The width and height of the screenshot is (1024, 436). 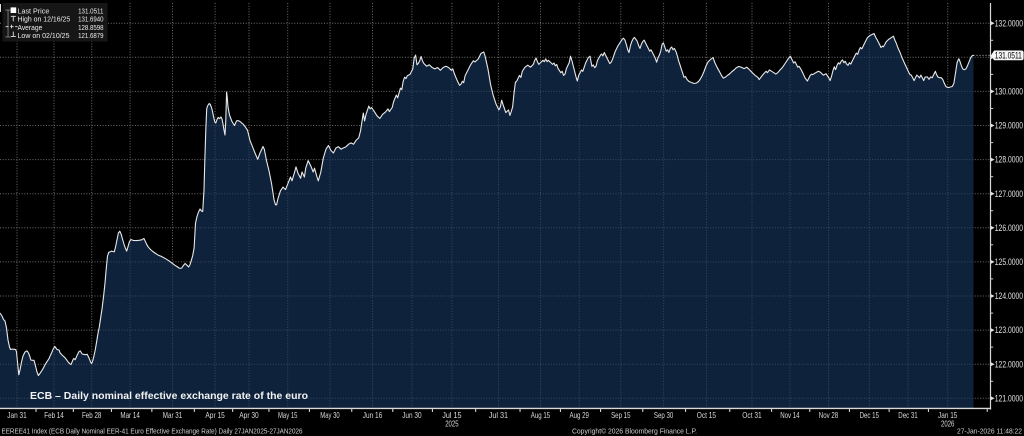 What do you see at coordinates (989, 431) in the screenshot?
I see `svg-text: 27-Jan-2026 11:48:22` at bounding box center [989, 431].